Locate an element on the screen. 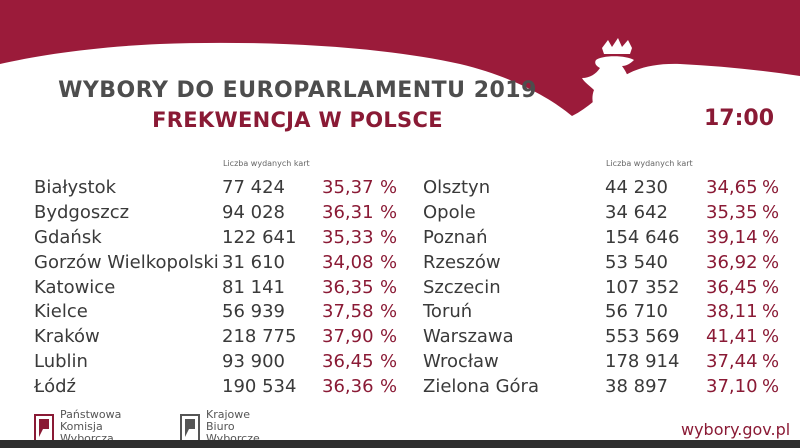  table-row: Zielona Góra 38 897 37,10% is located at coordinates (600, 387).